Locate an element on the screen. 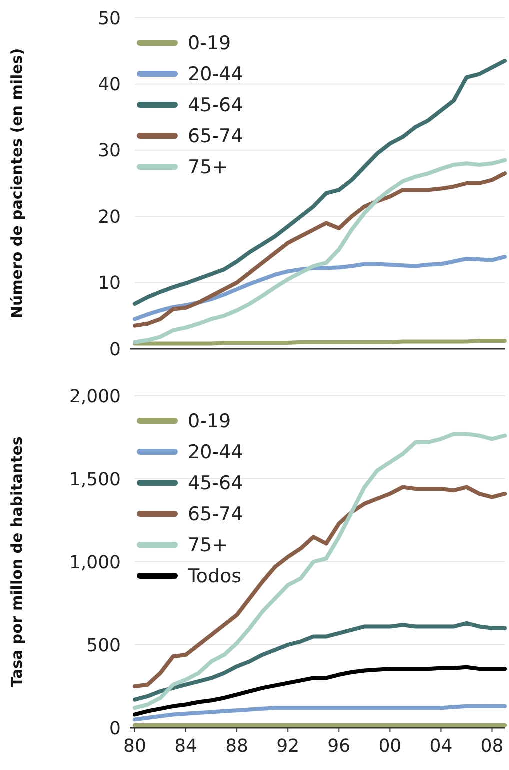 The height and width of the screenshot is (770, 509). x-tick-label: 96 is located at coordinates (339, 746).